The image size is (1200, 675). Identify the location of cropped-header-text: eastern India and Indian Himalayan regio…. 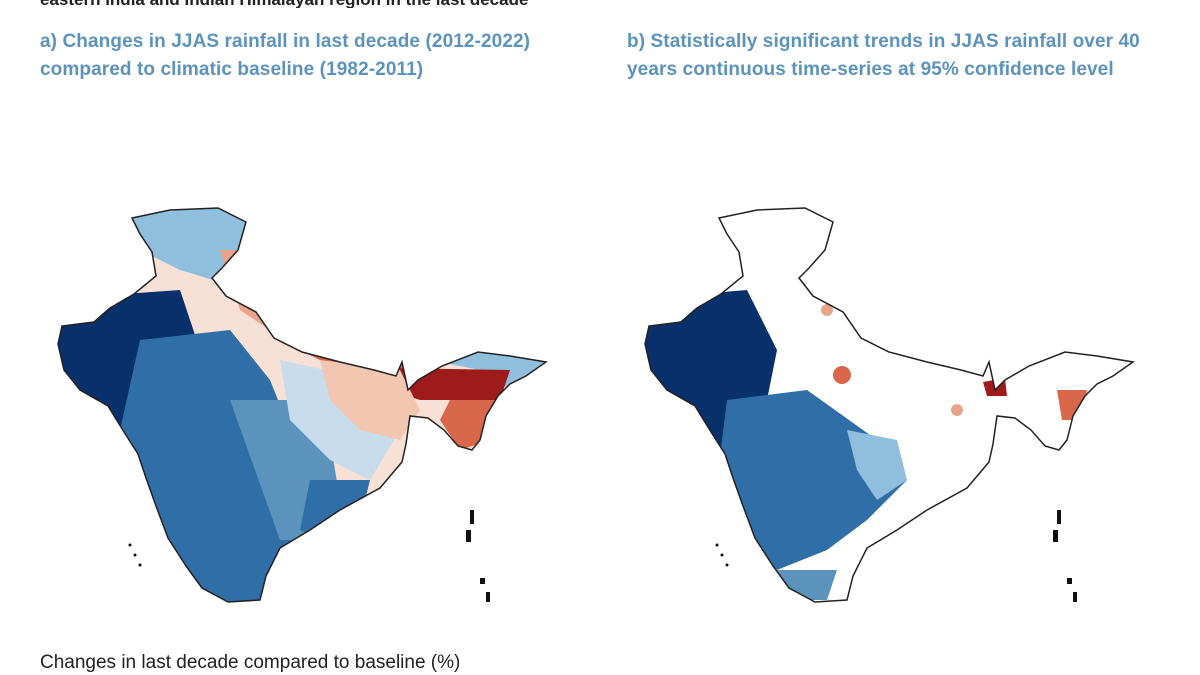
(390, 4).